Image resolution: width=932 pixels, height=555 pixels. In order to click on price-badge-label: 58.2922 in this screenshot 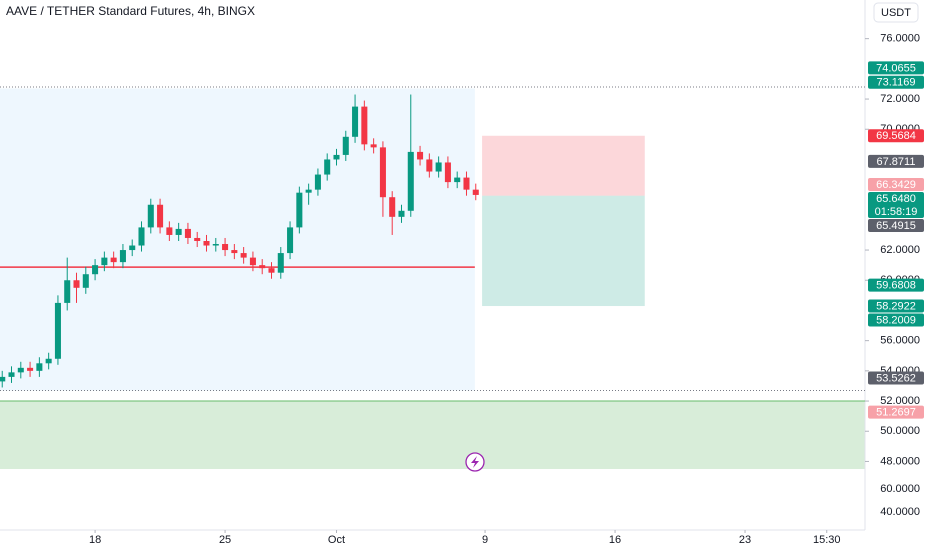, I will do `click(896, 306)`.